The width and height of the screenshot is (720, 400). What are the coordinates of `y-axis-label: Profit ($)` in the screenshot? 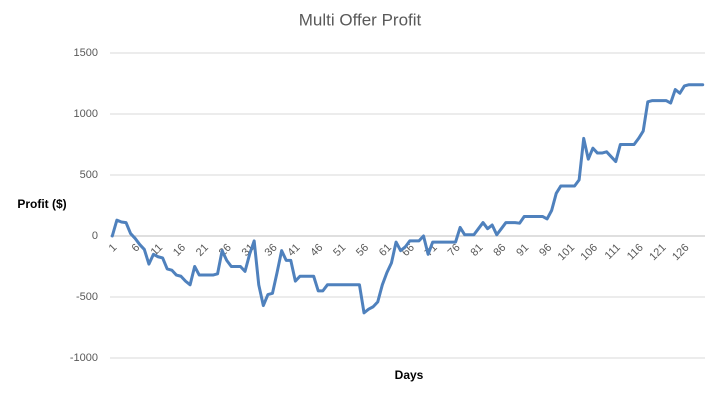 It's located at (41, 204).